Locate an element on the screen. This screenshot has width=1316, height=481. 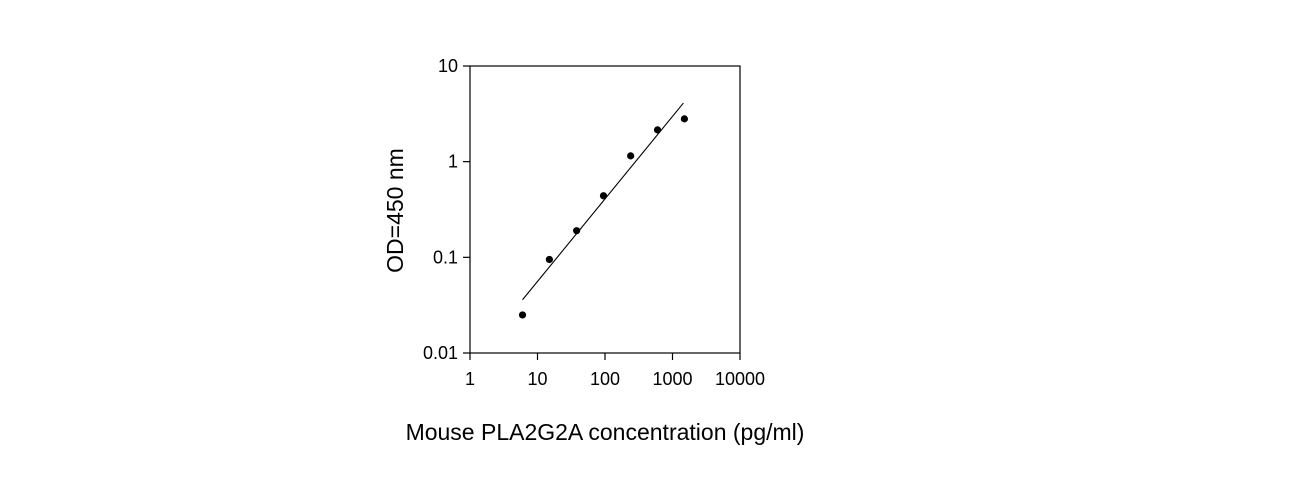
x-tick-label: 10 is located at coordinates (537, 379).